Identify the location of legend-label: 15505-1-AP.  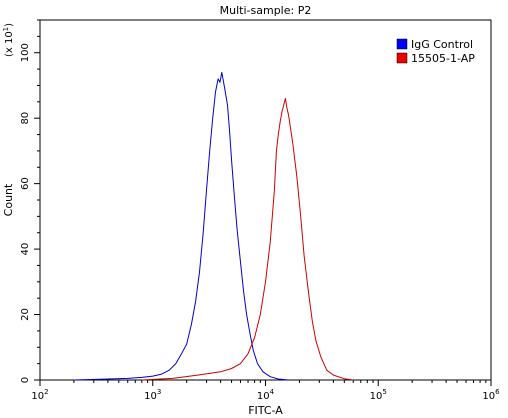
(443, 58).